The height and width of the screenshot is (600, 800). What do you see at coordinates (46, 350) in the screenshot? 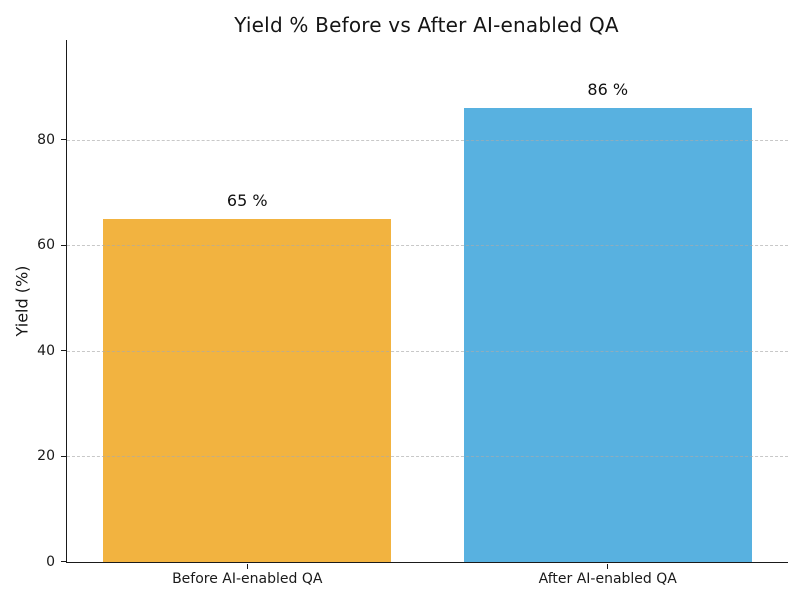
I see `y-tick-label: 40` at bounding box center [46, 350].